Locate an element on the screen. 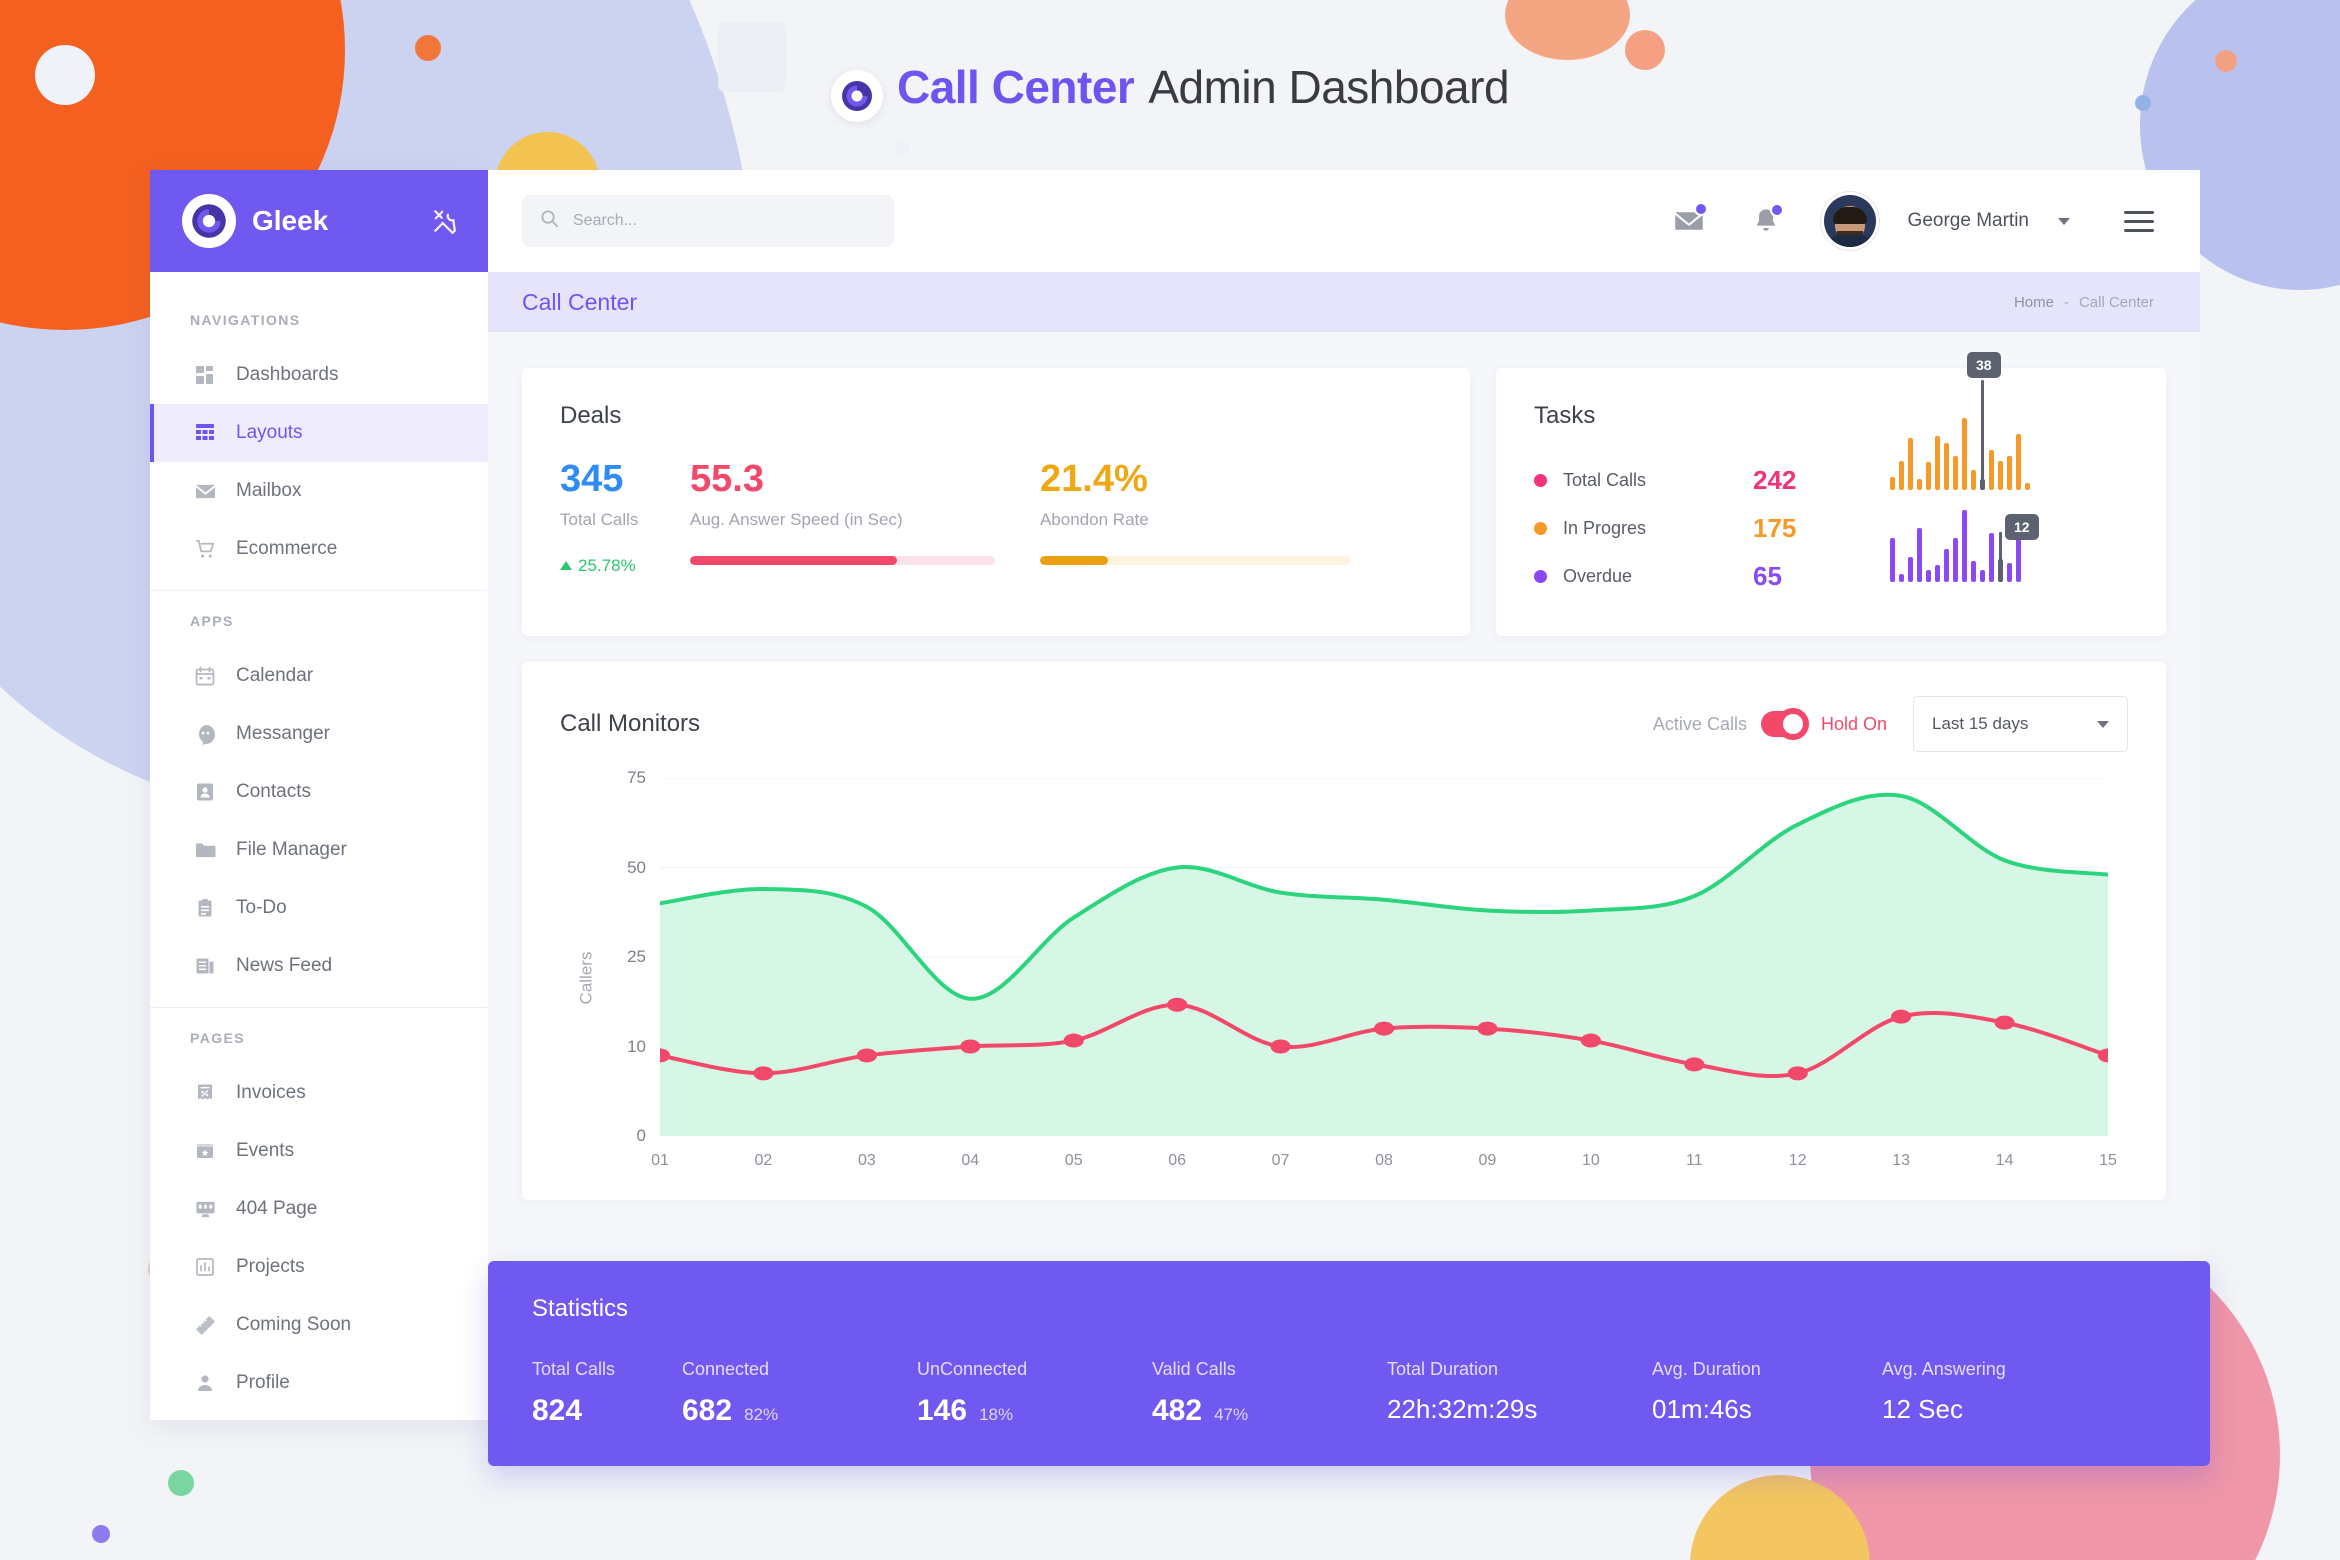  deal-label: Total Calls is located at coordinates (599, 519).